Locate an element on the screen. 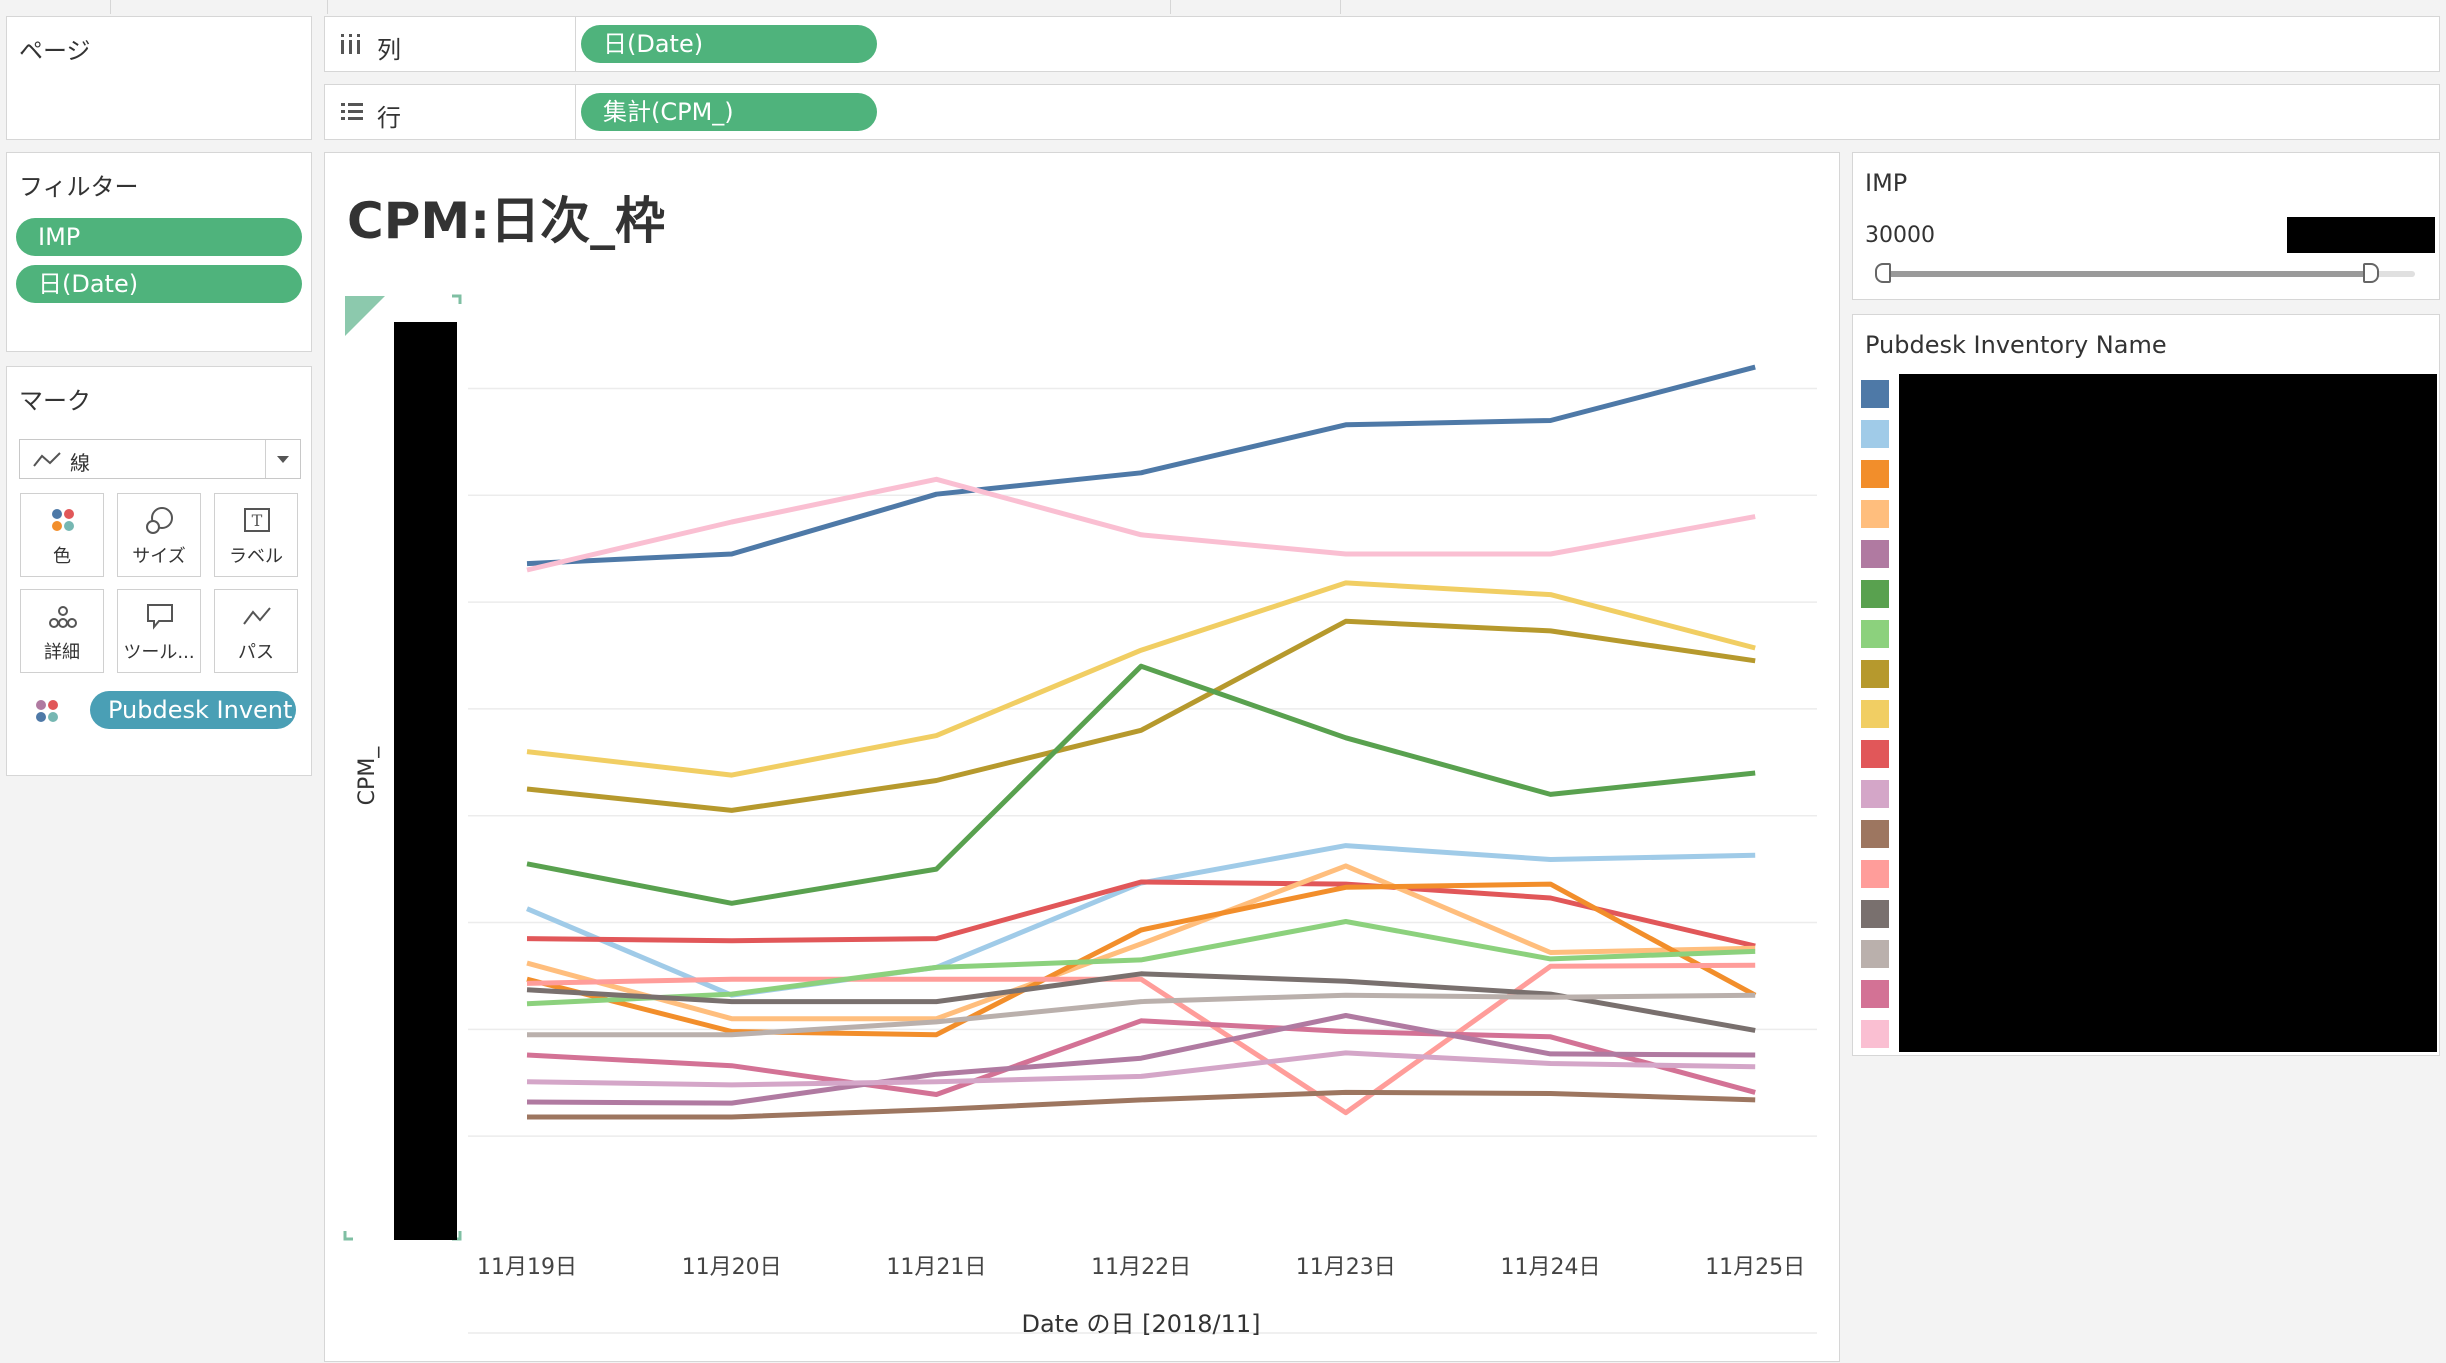  columns-pill-date: 日(Date) is located at coordinates (729, 44).